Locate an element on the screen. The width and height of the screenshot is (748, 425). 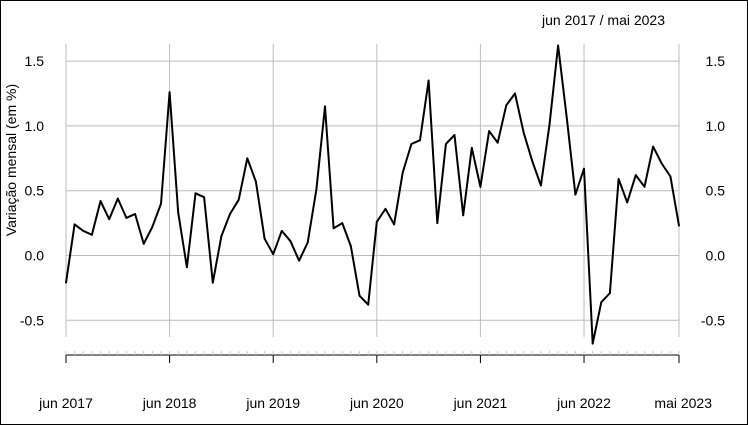
y-tick-labels-left: 1.5 1.0 0.5 0.0 -0.5 is located at coordinates (32, 190).